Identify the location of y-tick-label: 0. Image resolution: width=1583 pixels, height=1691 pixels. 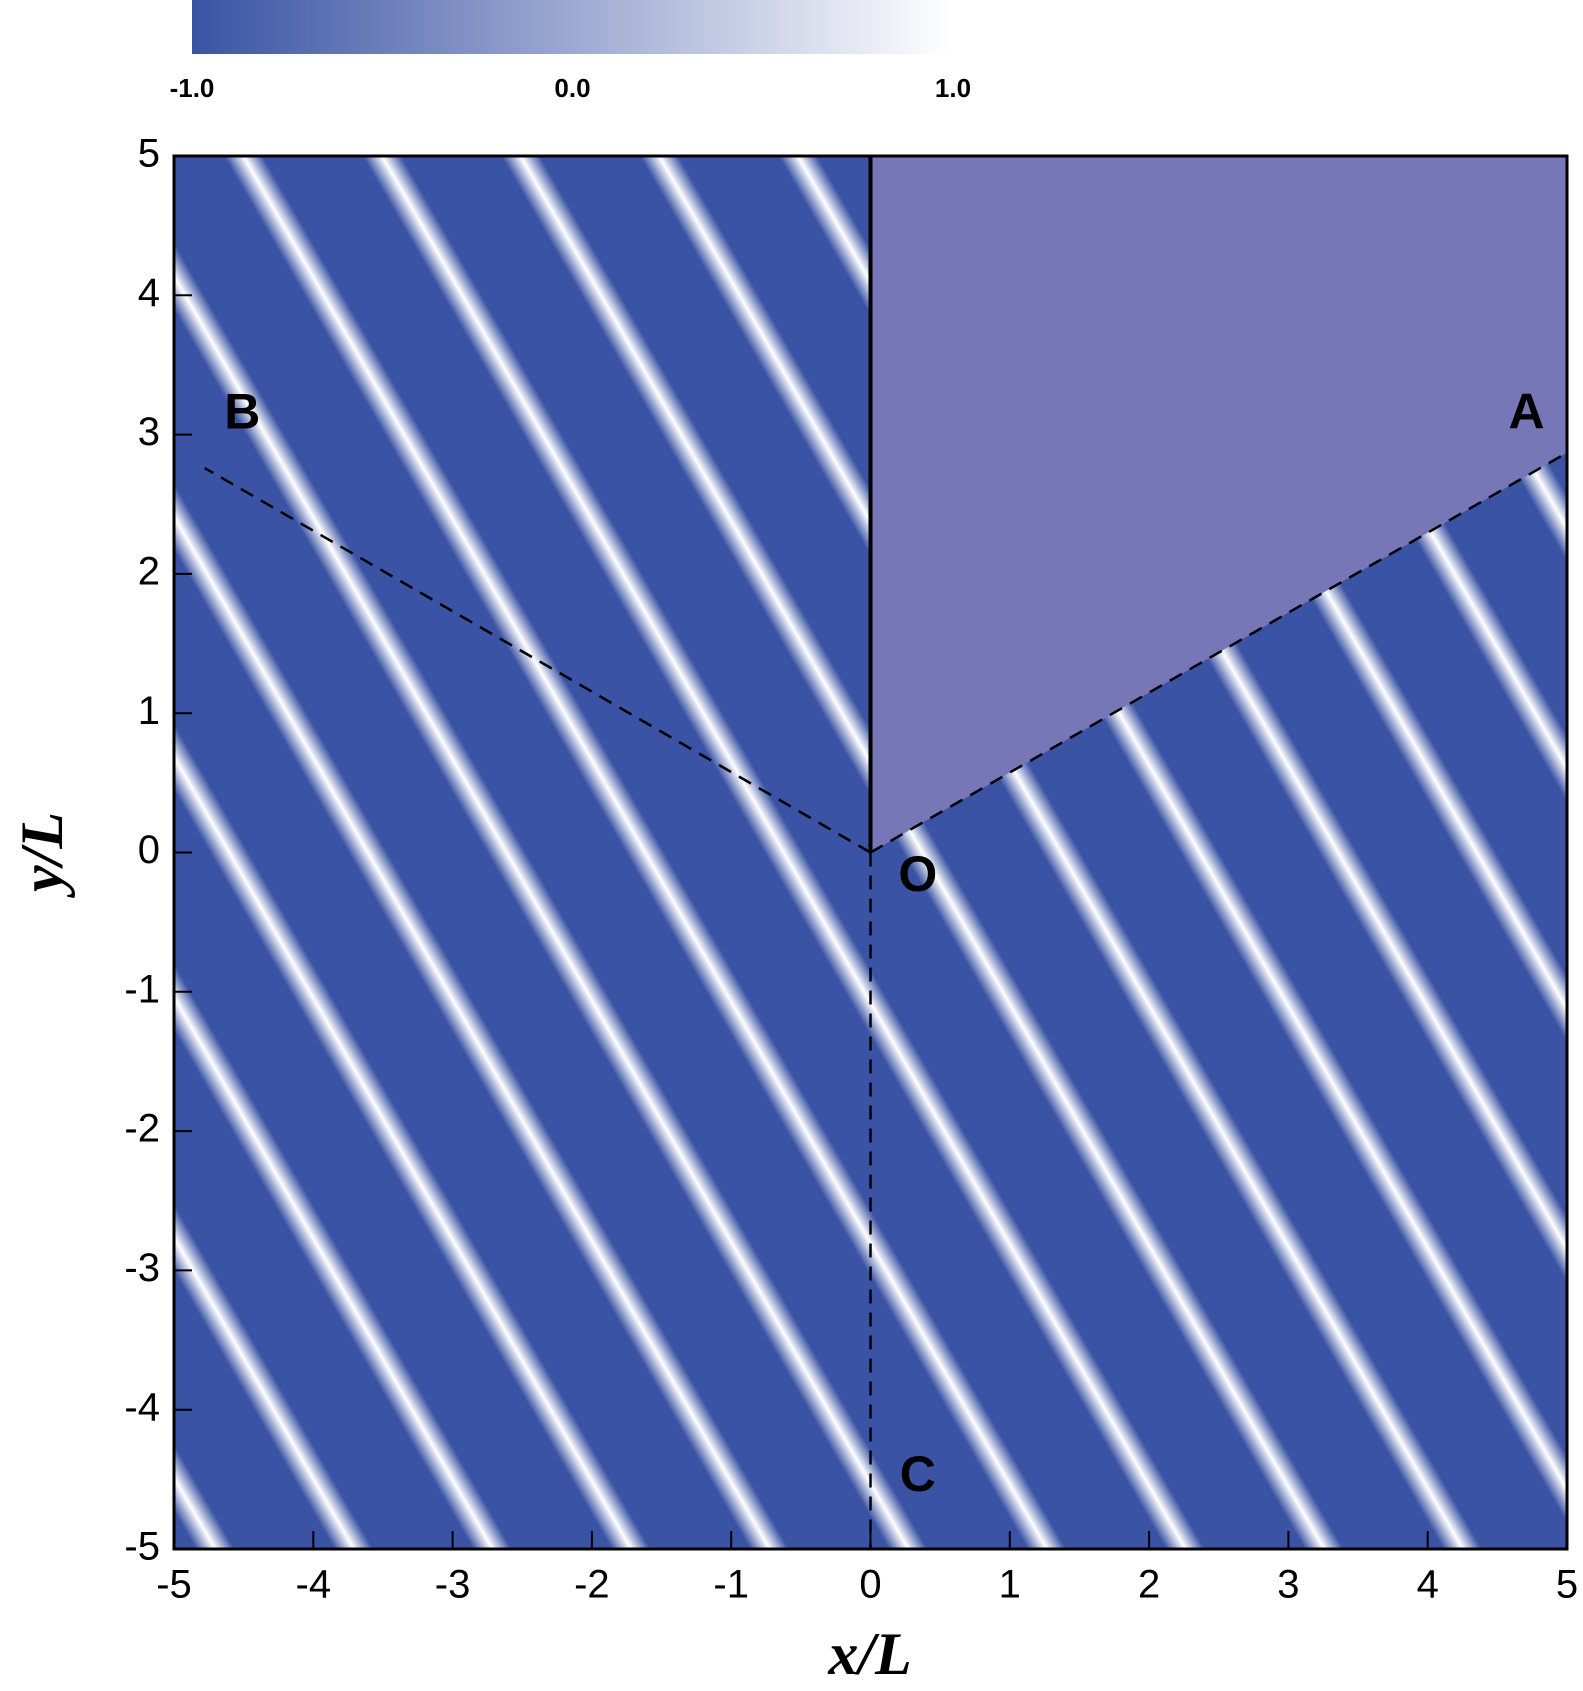
(149, 850).